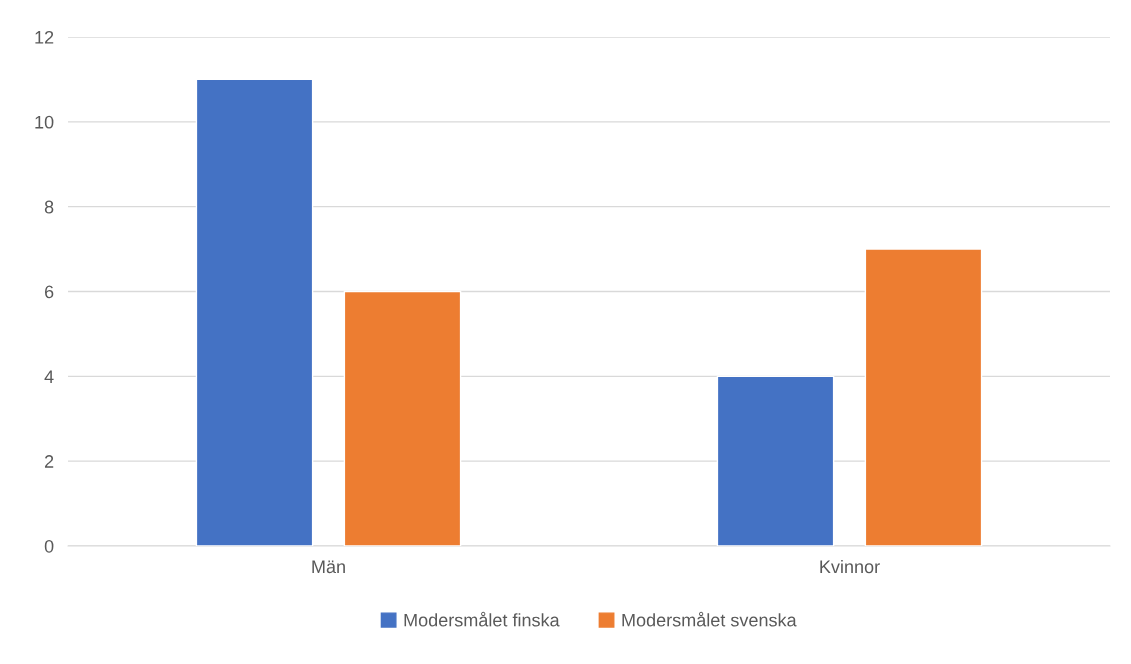 The width and height of the screenshot is (1131, 664). I want to click on x-tick-label: Män, so click(328, 567).